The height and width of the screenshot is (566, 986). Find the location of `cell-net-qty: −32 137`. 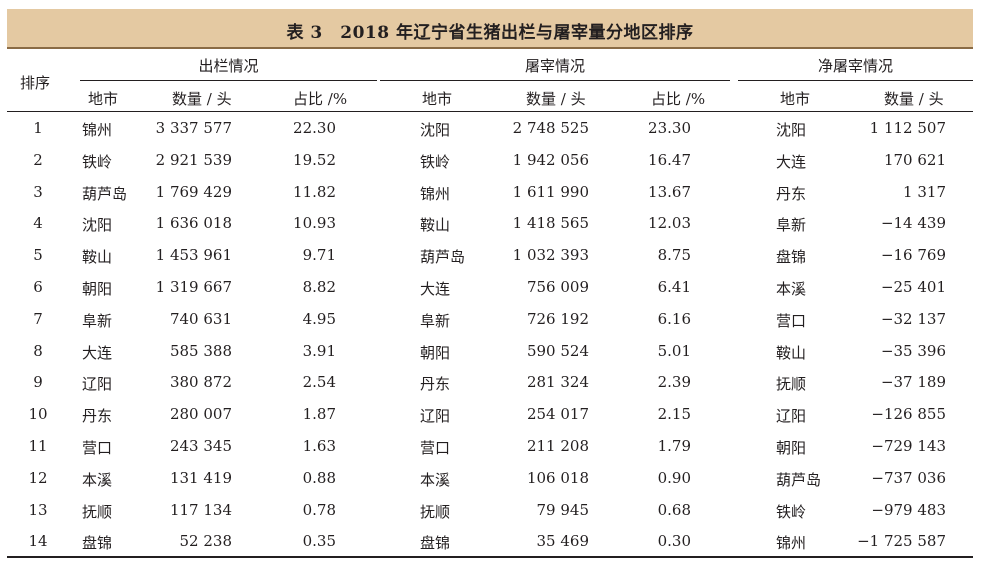

cell-net-qty: −32 137 is located at coordinates (913, 319).